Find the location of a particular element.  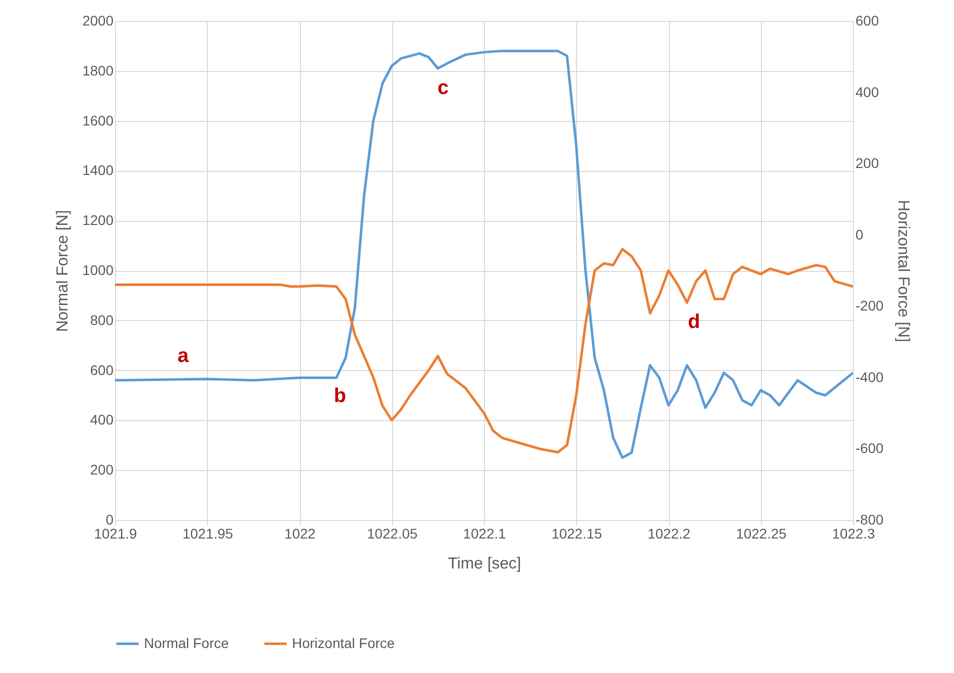

annotation: d is located at coordinates (694, 322).